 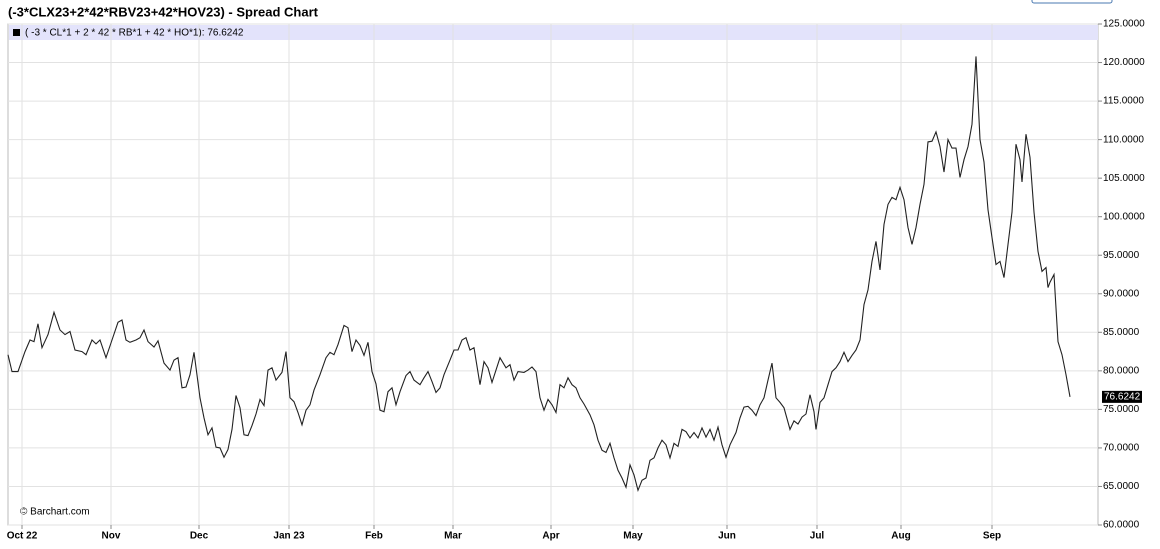 I want to click on x-tick-label: Mar, so click(x=453, y=536).